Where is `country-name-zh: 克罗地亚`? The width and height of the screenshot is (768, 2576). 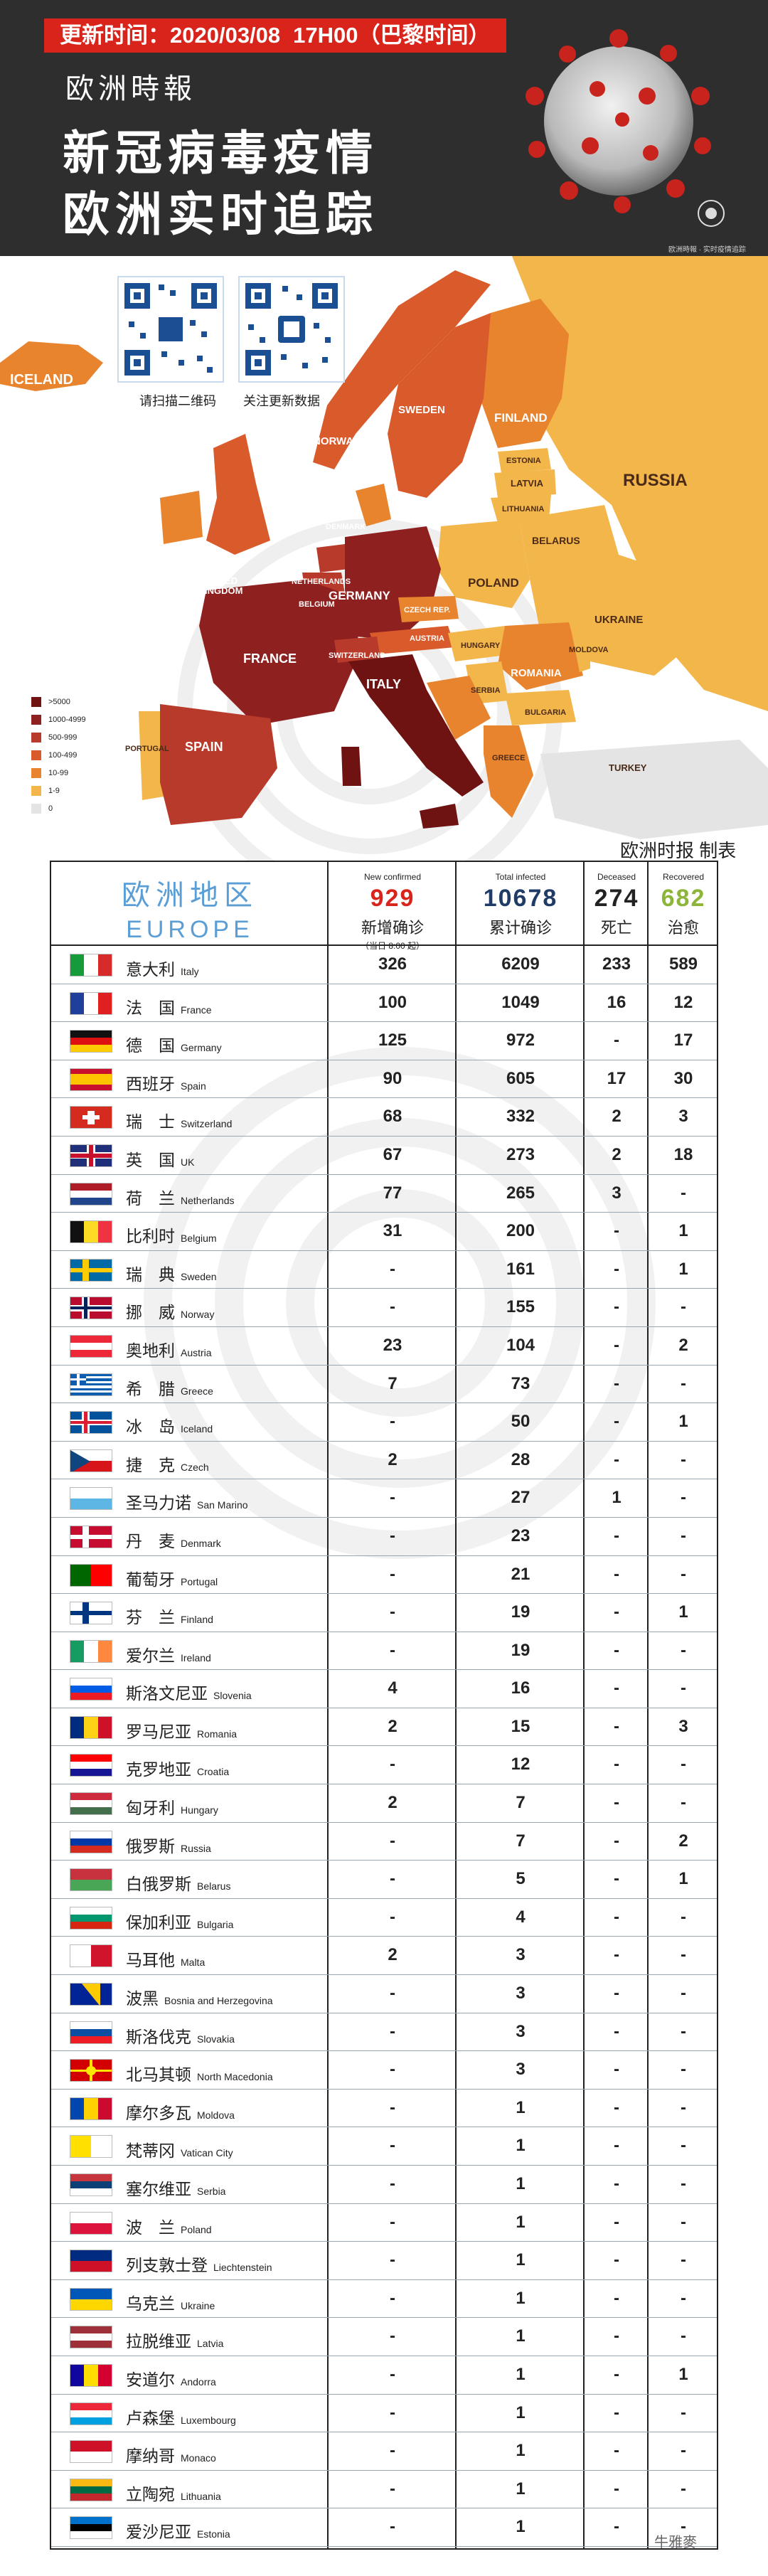
country-name-zh: 克罗地亚 is located at coordinates (158, 1769).